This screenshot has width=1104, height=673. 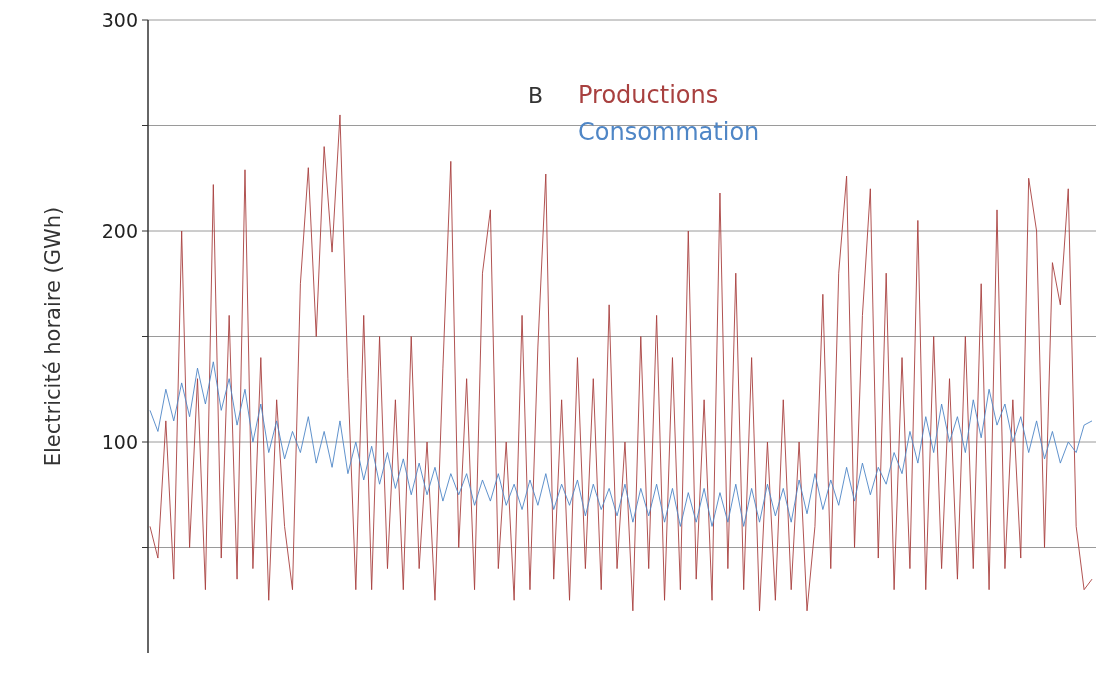 What do you see at coordinates (648, 95) in the screenshot?
I see `text: Productions` at bounding box center [648, 95].